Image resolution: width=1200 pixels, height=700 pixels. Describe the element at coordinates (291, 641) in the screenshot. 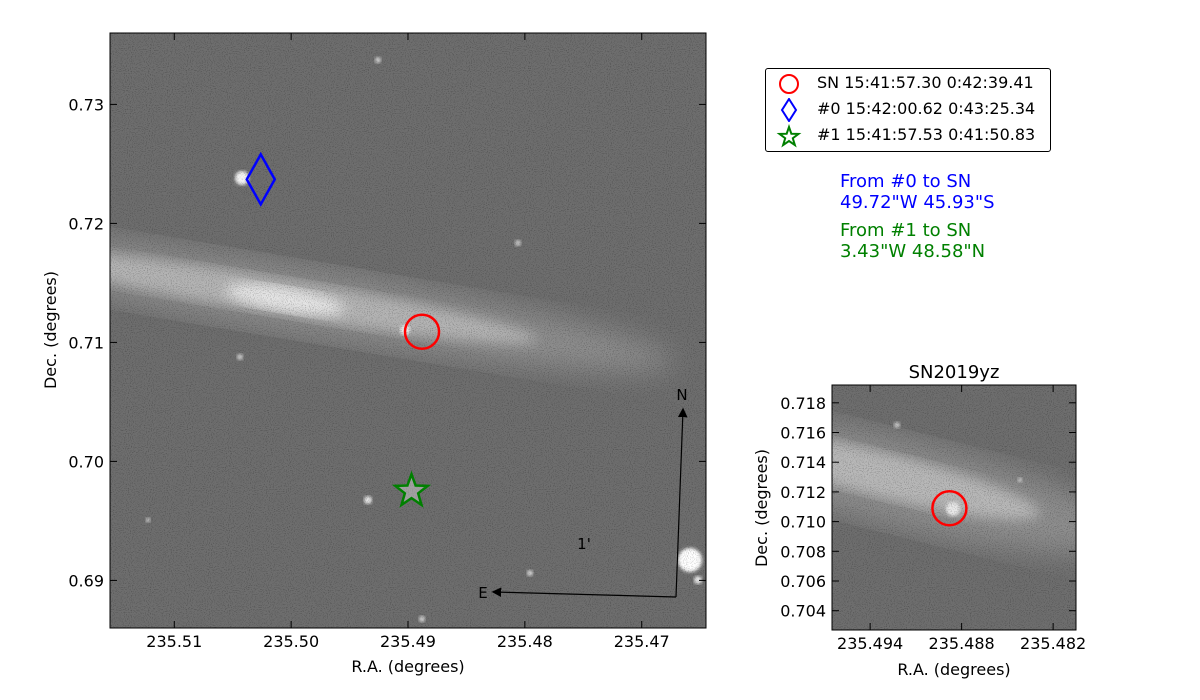

I see `x-tick-label: 235.50` at that location.